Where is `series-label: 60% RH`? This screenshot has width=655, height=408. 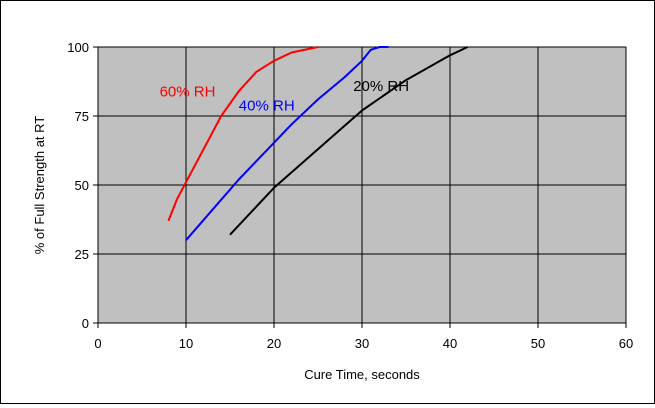
series-label: 60% RH is located at coordinates (188, 92).